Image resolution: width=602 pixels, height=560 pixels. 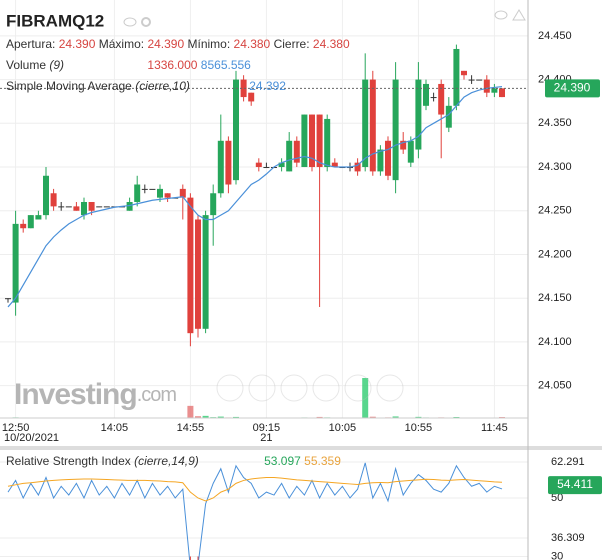 What do you see at coordinates (575, 484) in the screenshot?
I see `rsi-badge-label: 54.411` at bounding box center [575, 484].